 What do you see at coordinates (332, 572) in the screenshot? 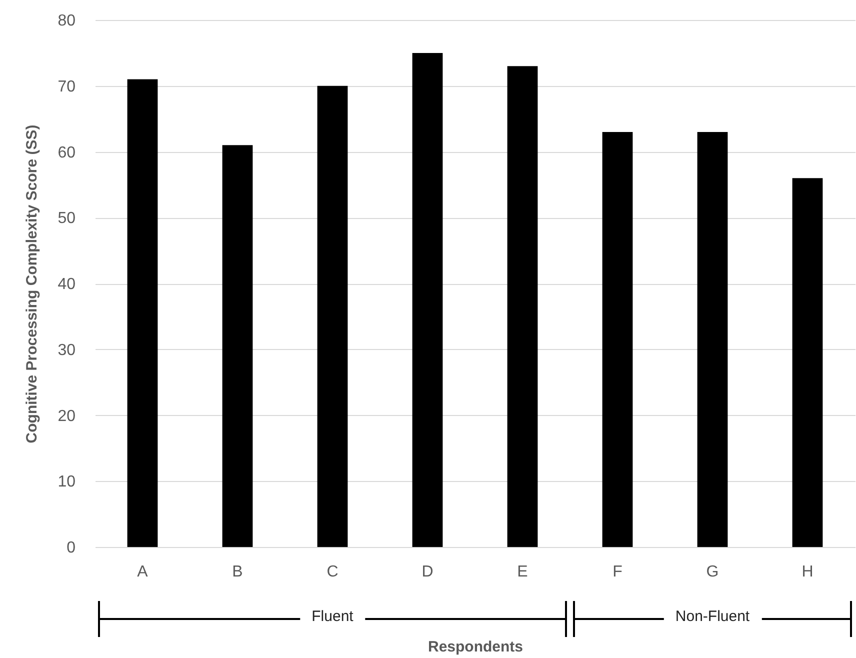
I see `x-tick-label: C` at bounding box center [332, 572].